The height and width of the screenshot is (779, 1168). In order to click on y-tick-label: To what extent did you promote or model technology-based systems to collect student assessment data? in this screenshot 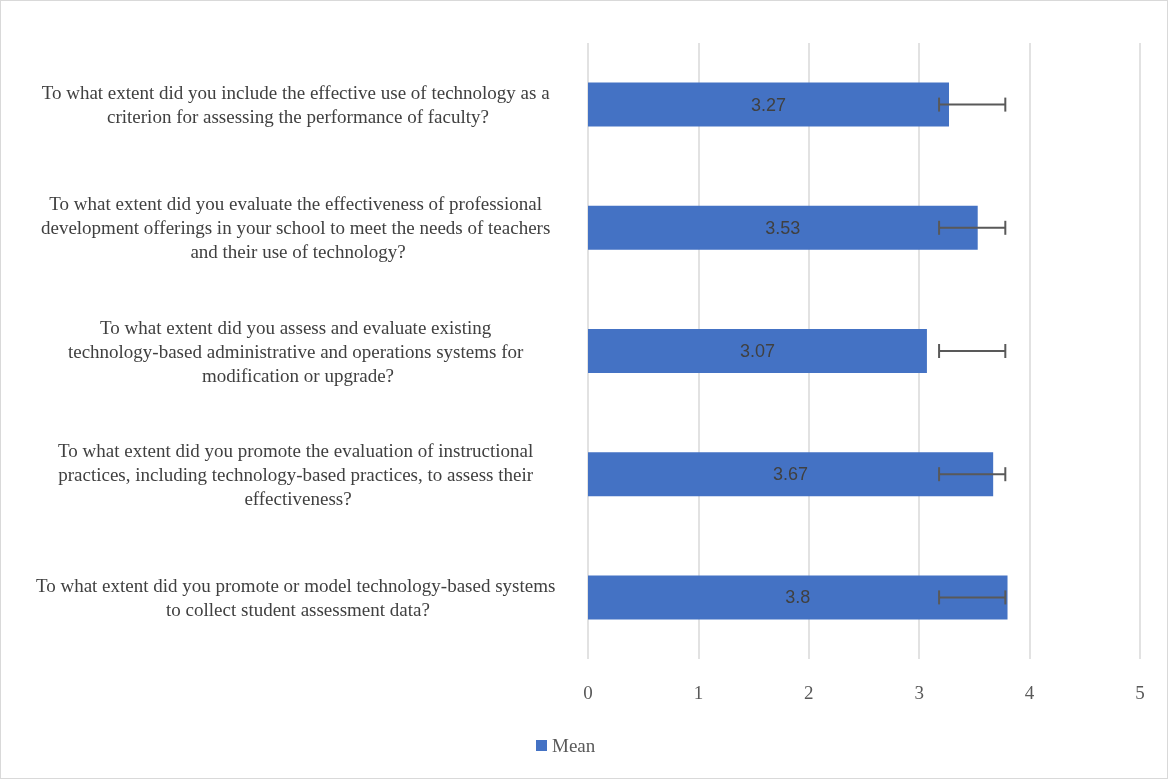, I will do `click(298, 597)`.